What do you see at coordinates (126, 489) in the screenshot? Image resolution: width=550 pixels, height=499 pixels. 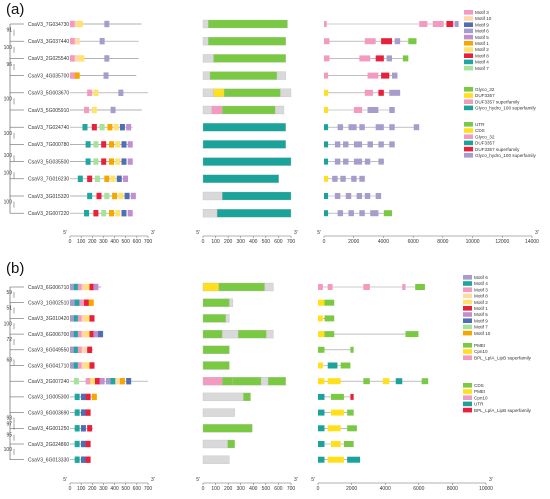 I see `tick-label: 500` at bounding box center [126, 489].